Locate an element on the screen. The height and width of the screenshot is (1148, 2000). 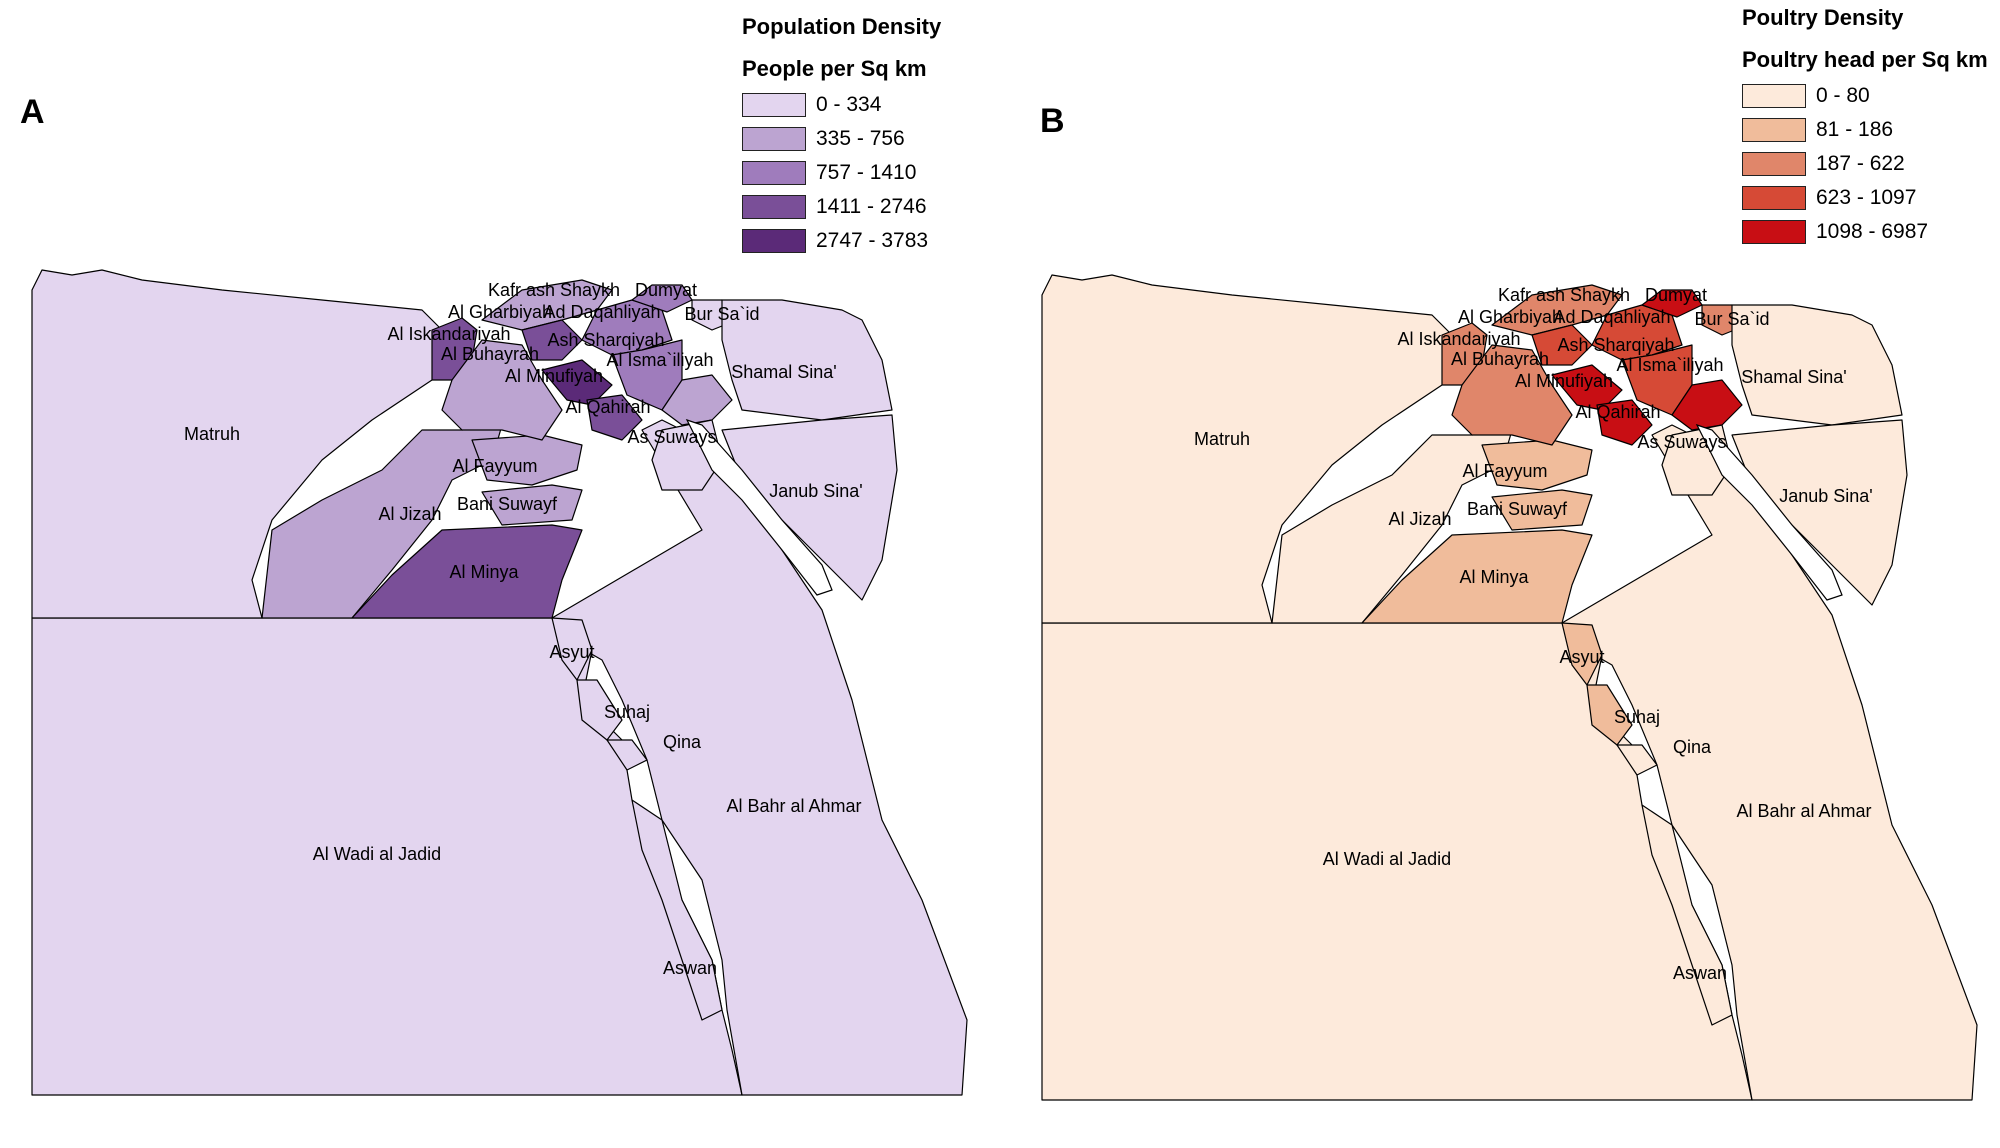
legend-b-title: Poultry Density is located at coordinates (1823, 17).